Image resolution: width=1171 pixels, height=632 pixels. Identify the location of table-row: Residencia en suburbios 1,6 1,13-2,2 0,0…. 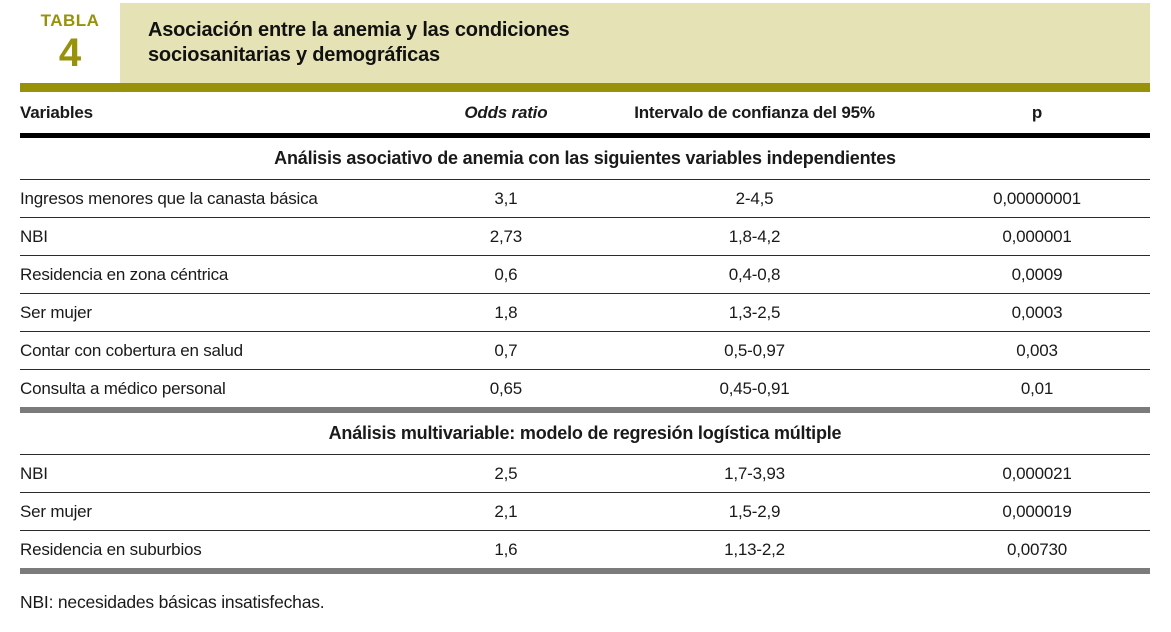
(585, 551).